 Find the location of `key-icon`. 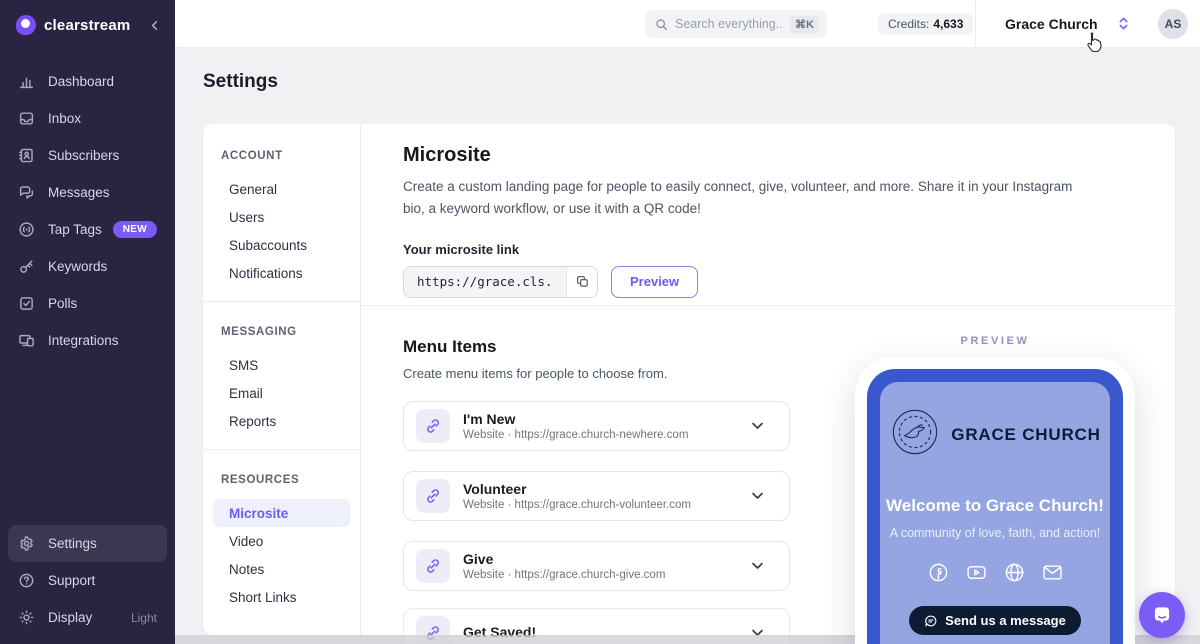

key-icon is located at coordinates (26, 266).